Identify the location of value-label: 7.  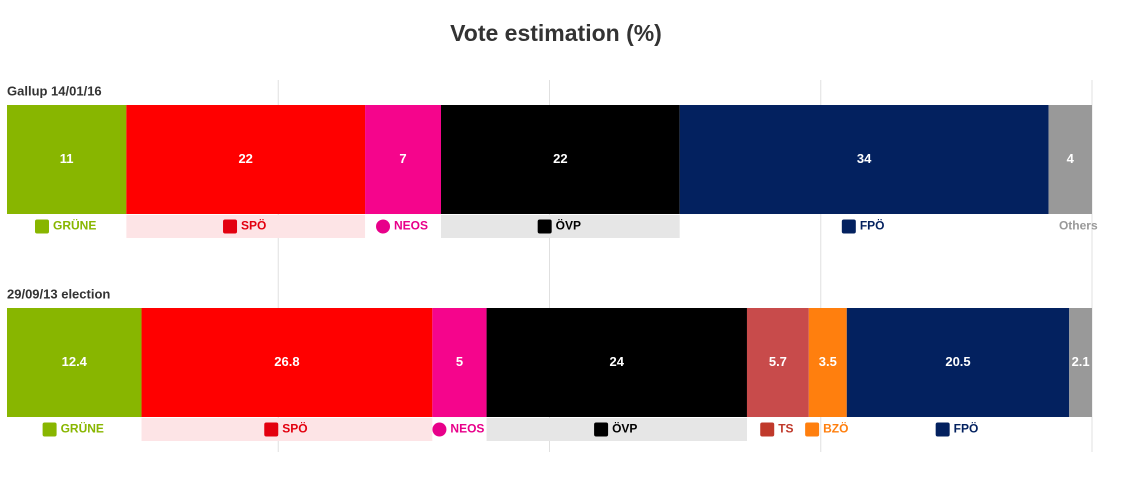
(402, 158).